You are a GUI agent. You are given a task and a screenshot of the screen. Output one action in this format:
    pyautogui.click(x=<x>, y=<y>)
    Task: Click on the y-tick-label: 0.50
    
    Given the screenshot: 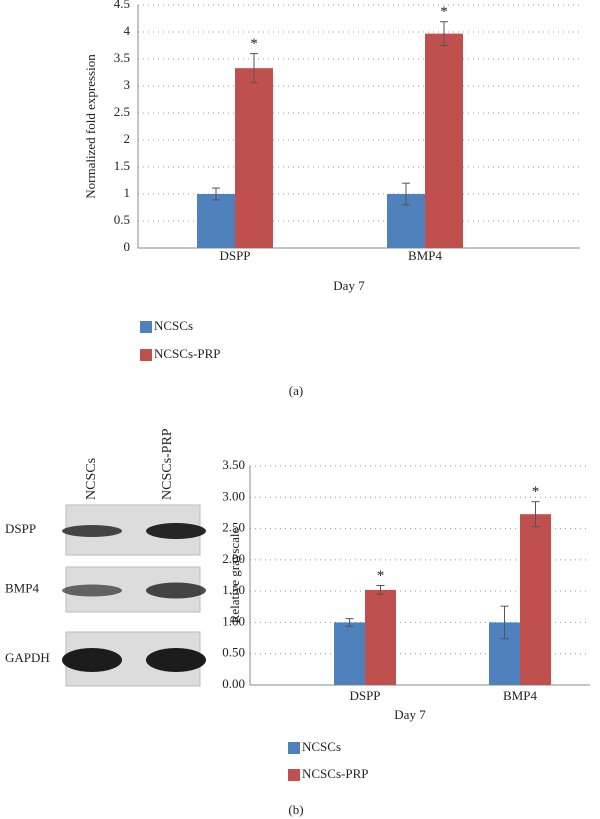 What is the action you would take?
    pyautogui.click(x=233, y=652)
    